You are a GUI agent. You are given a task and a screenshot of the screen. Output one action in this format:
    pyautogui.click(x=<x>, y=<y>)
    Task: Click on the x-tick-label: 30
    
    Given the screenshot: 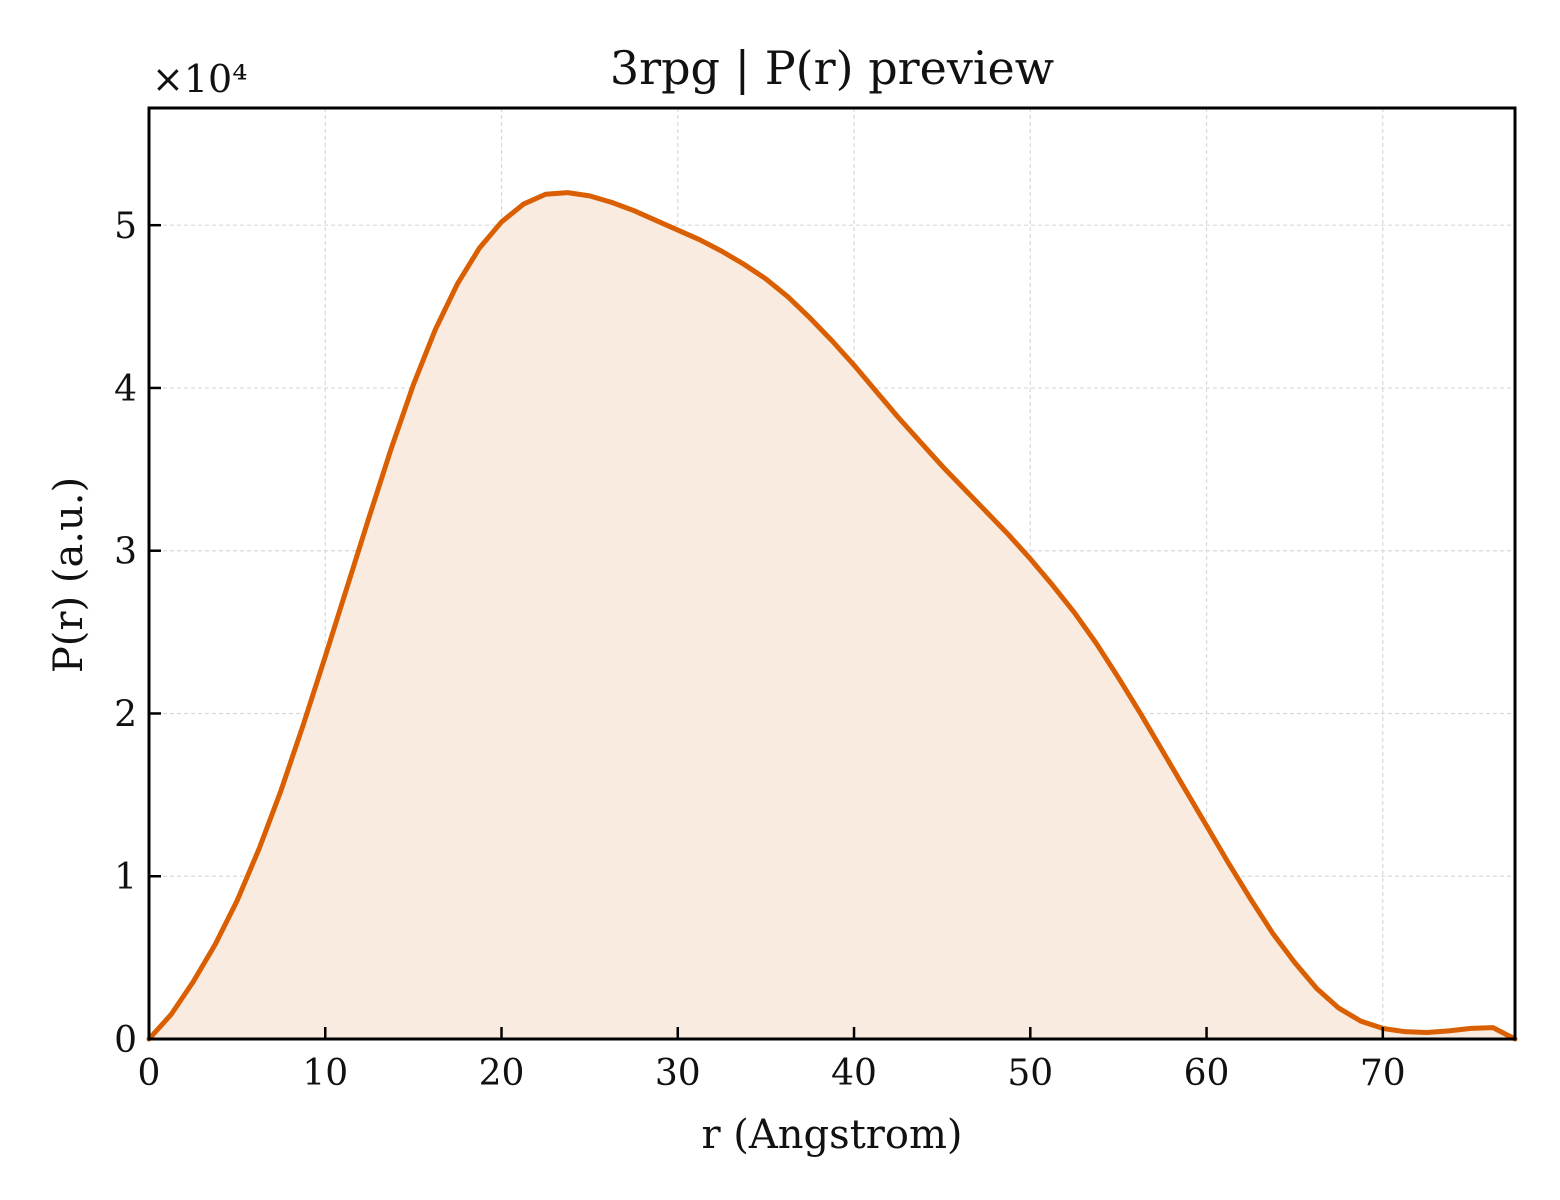 What is the action you would take?
    pyautogui.click(x=678, y=1073)
    